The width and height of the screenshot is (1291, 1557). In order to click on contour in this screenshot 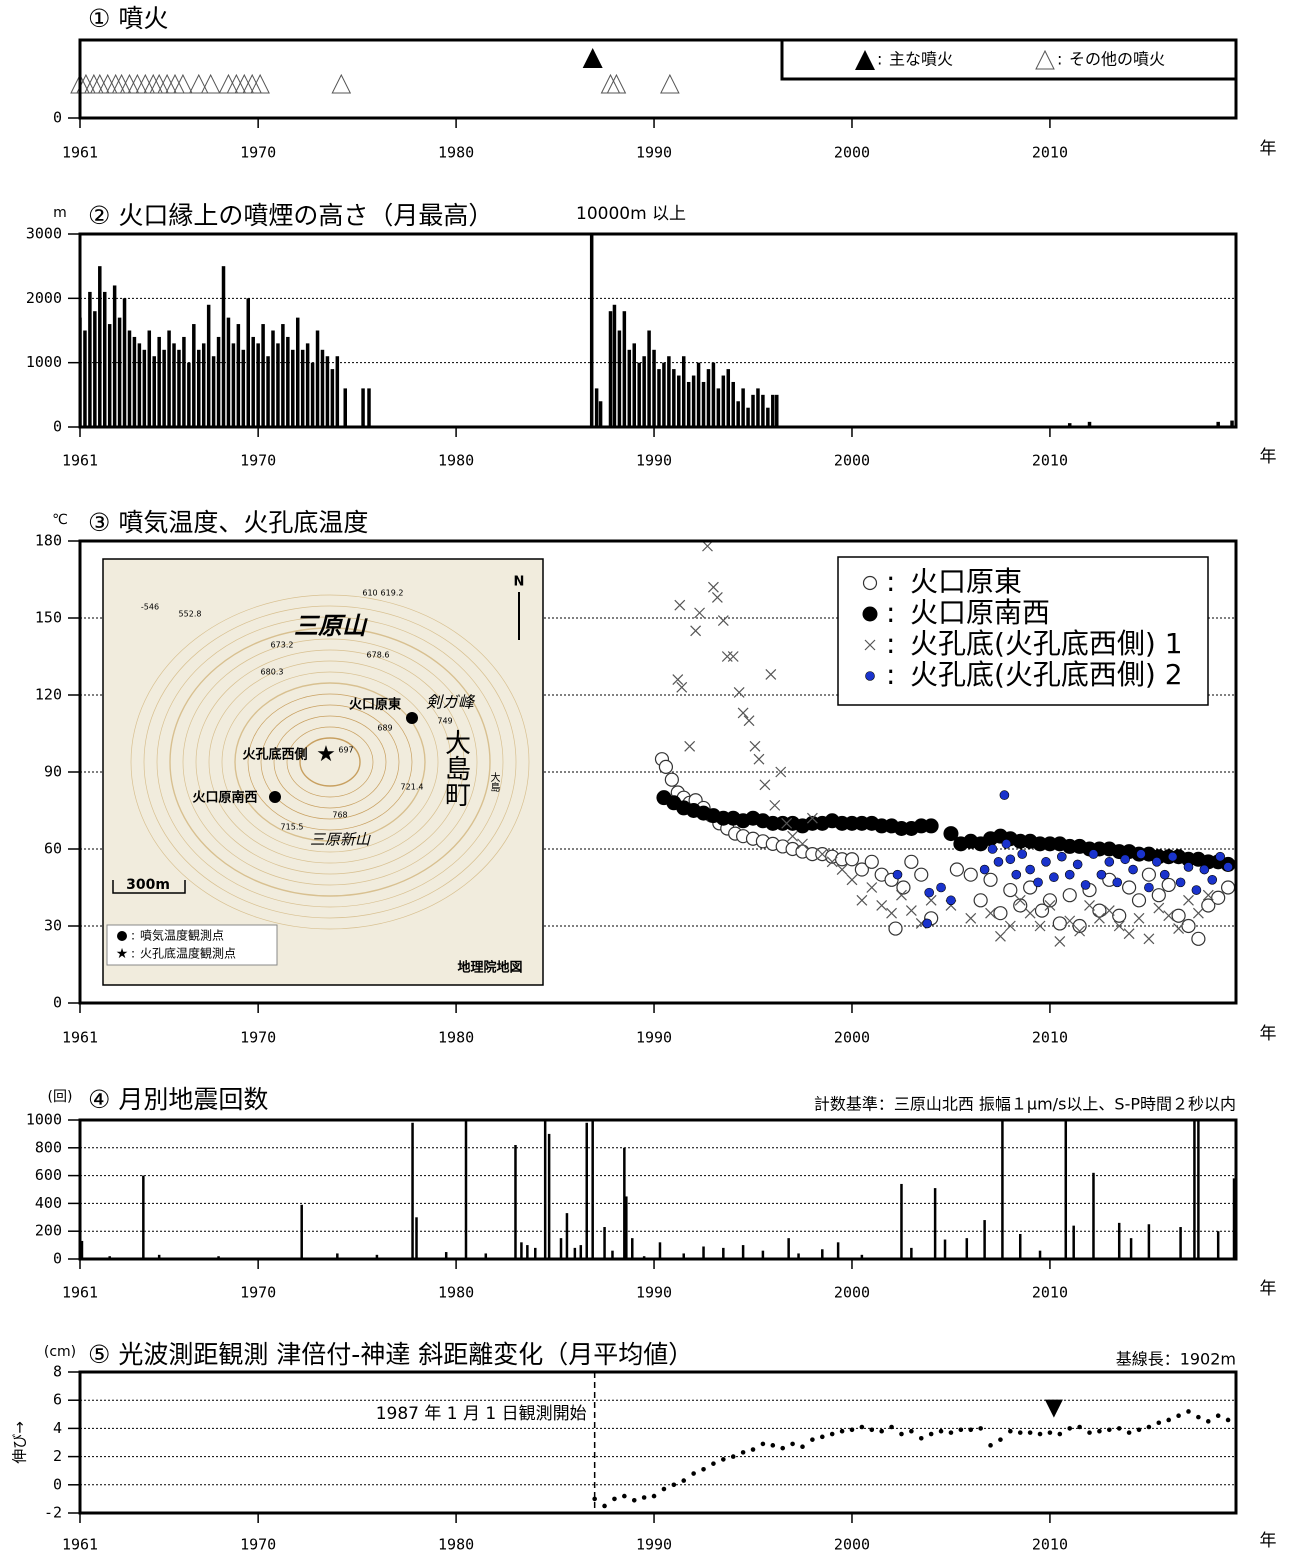, I will do `click(330, 762)`.